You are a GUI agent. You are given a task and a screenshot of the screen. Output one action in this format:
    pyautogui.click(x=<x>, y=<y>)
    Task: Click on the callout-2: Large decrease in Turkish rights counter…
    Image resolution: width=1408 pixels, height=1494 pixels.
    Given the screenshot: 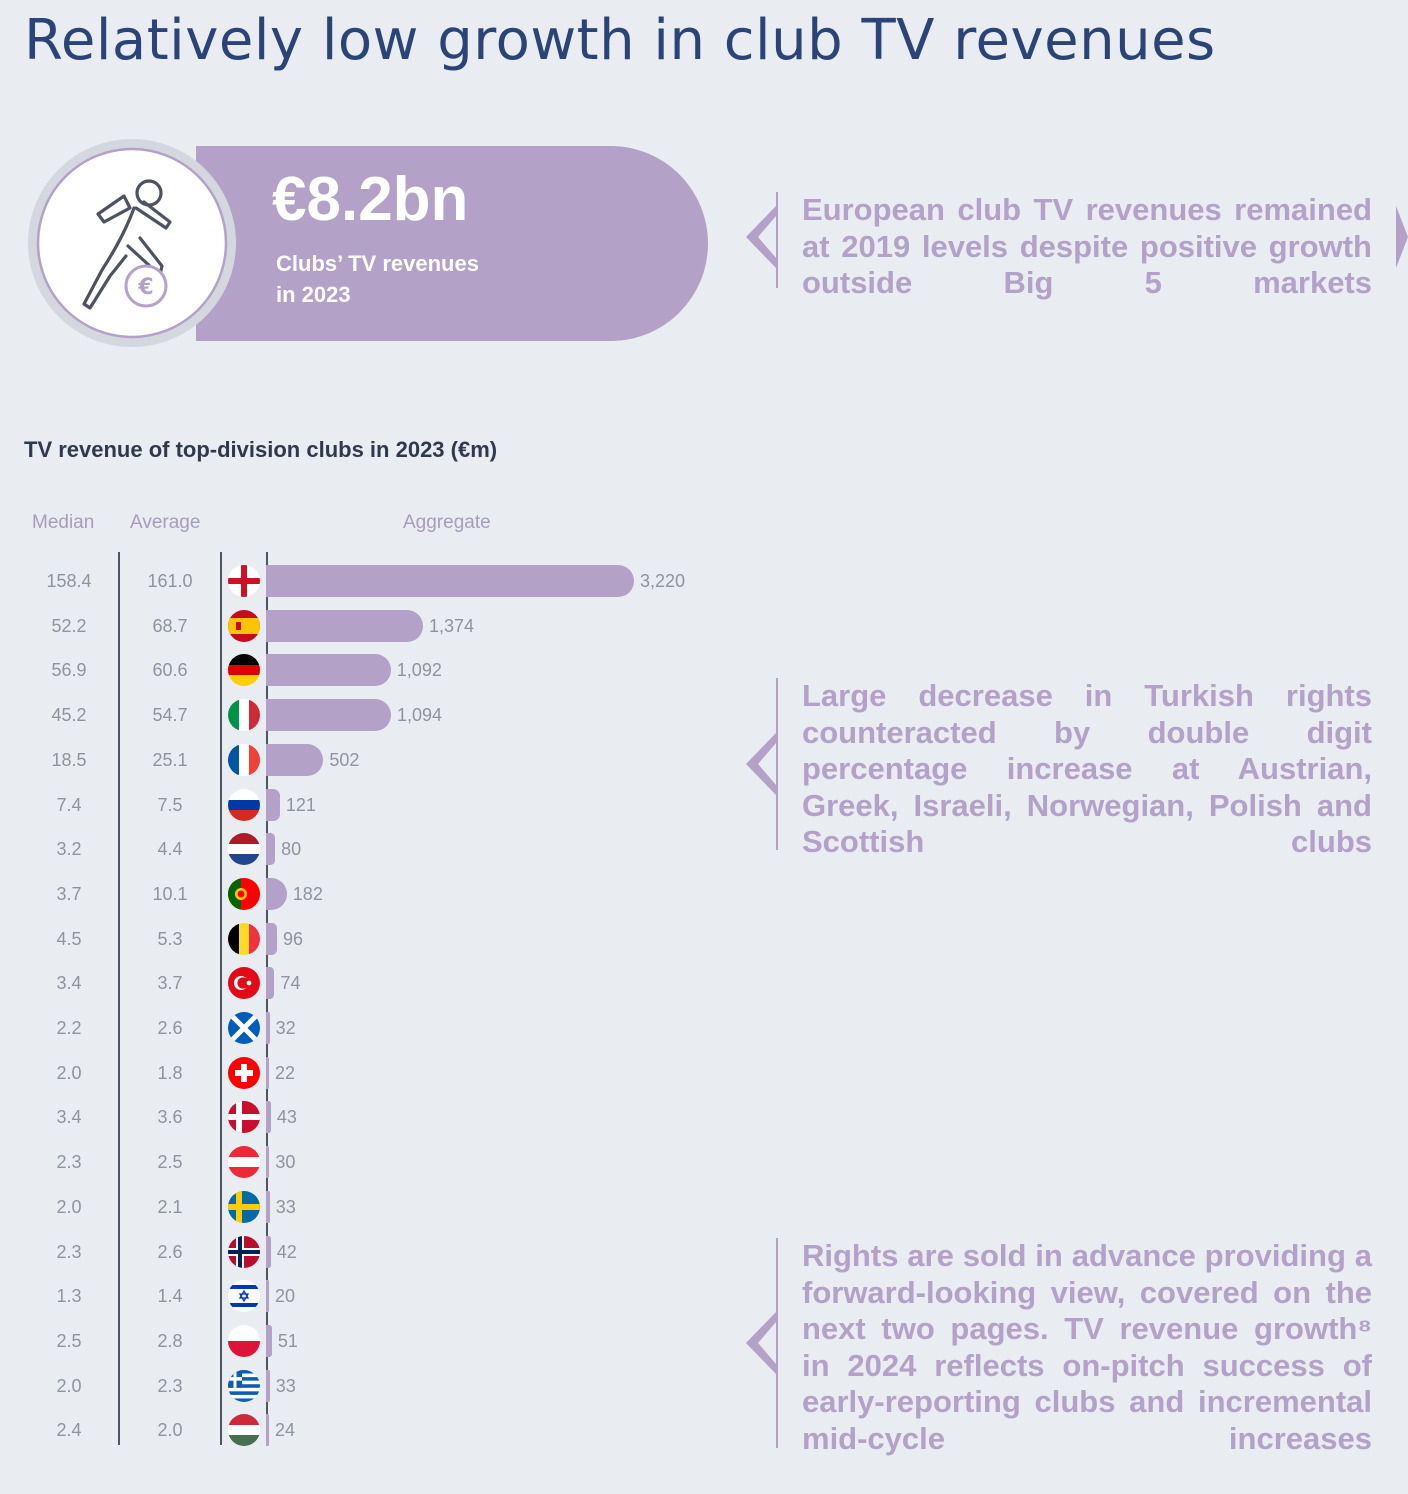 What is the action you would take?
    pyautogui.click(x=1076, y=768)
    